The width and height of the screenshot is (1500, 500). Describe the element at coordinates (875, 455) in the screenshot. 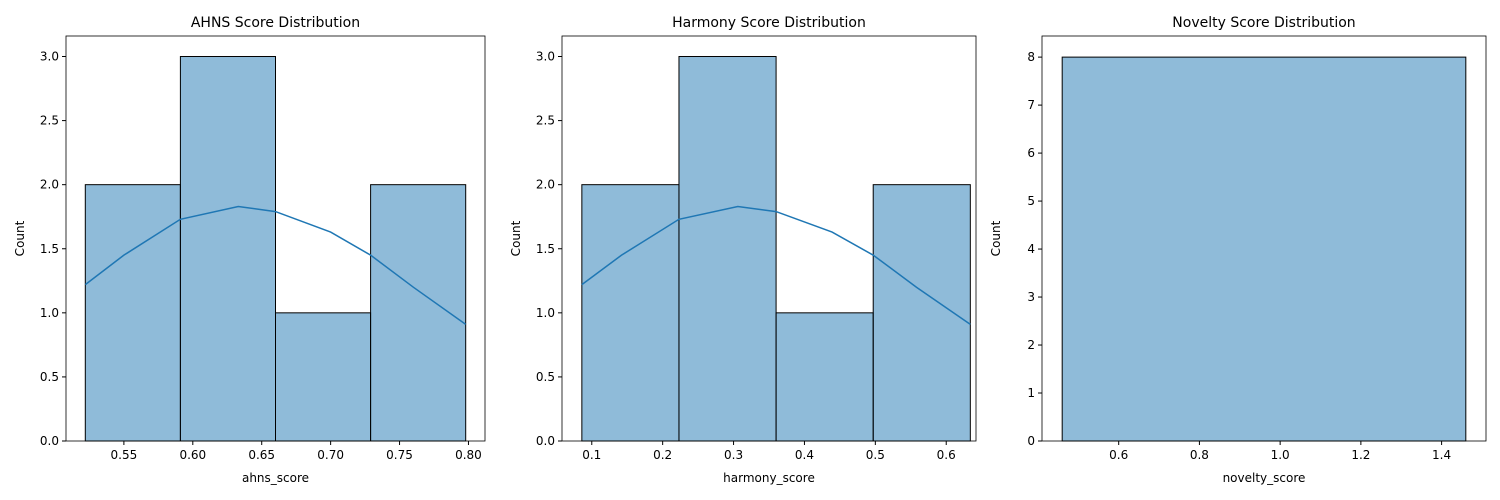

I see `x-tick-label: 0.5` at that location.